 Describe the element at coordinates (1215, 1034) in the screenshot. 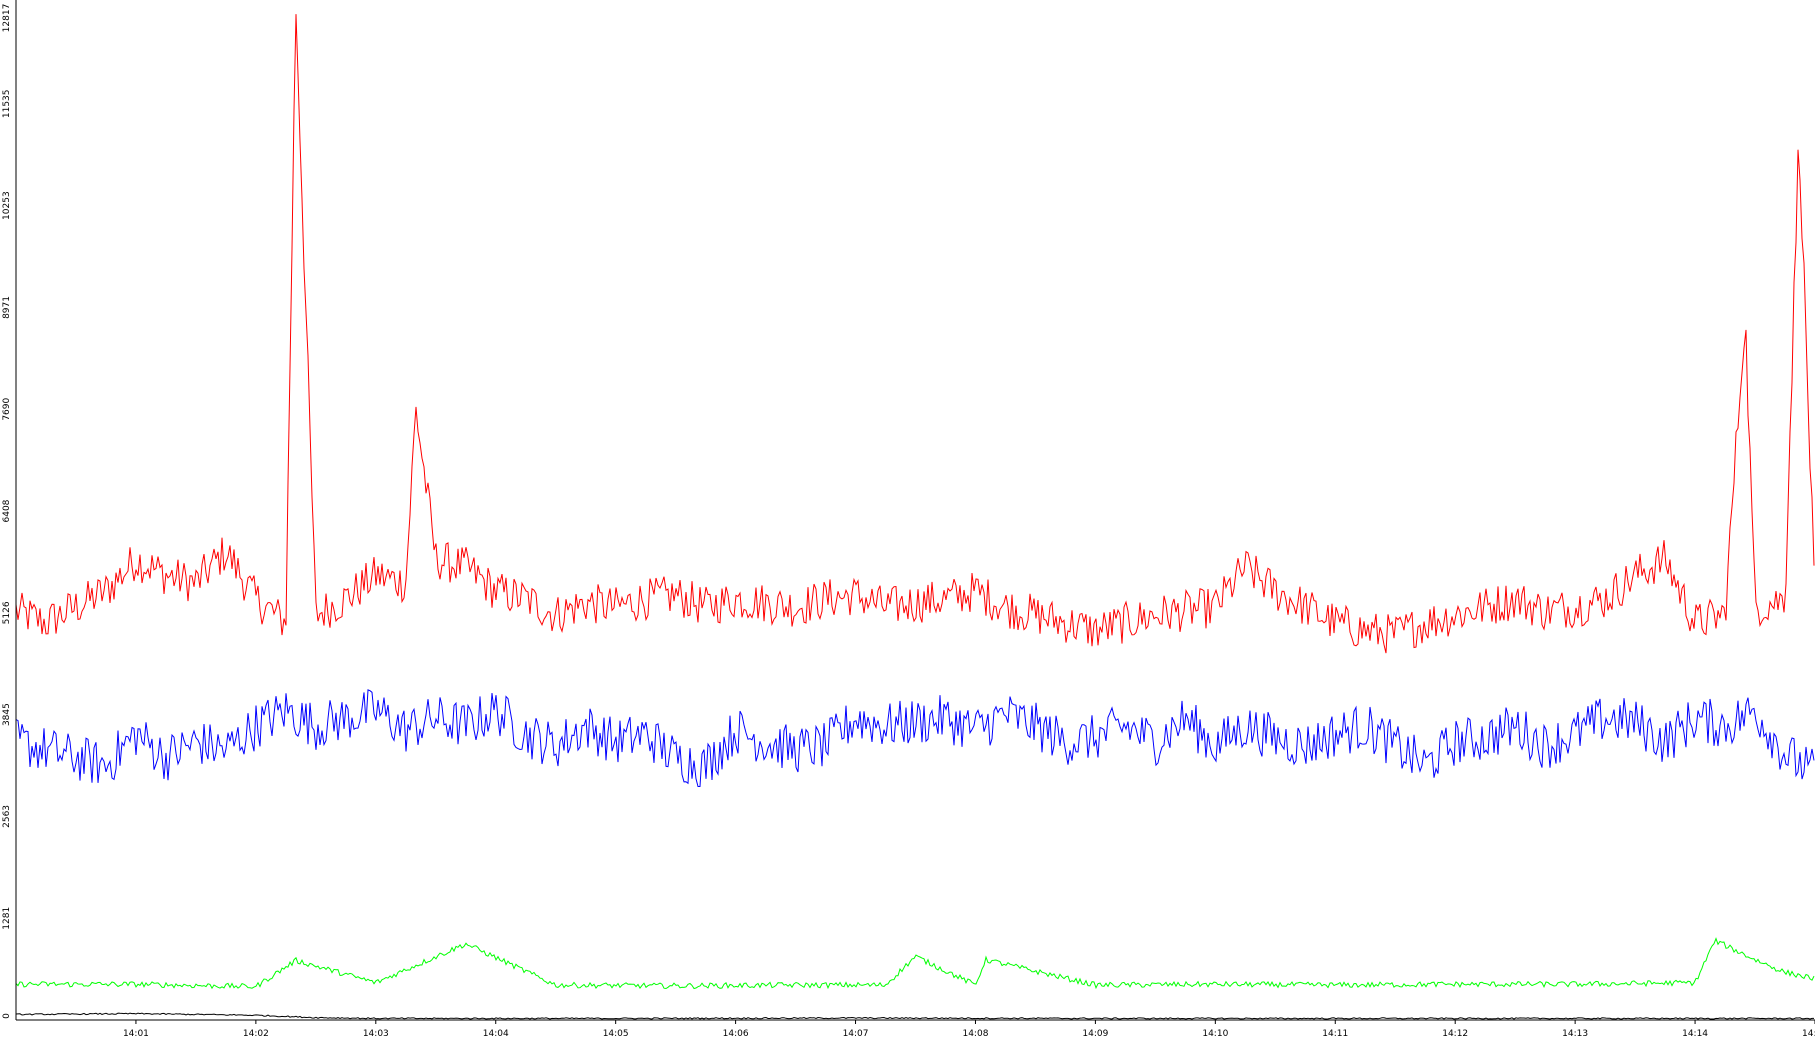

I see `x-tick-label: 14:10` at that location.